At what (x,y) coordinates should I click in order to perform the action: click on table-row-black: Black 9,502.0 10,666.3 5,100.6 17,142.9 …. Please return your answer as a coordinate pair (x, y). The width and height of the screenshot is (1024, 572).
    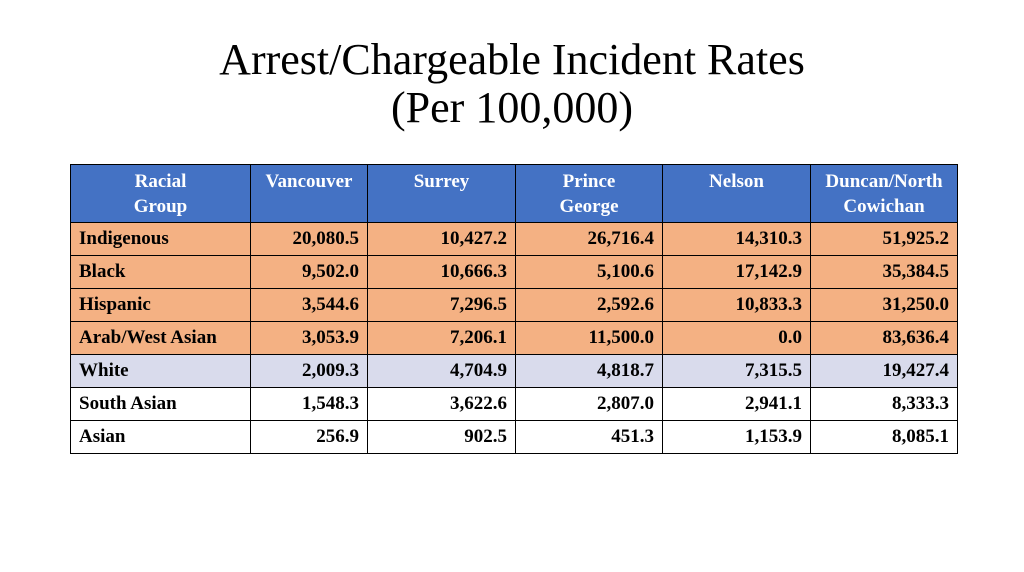
    Looking at the image, I should click on (514, 272).